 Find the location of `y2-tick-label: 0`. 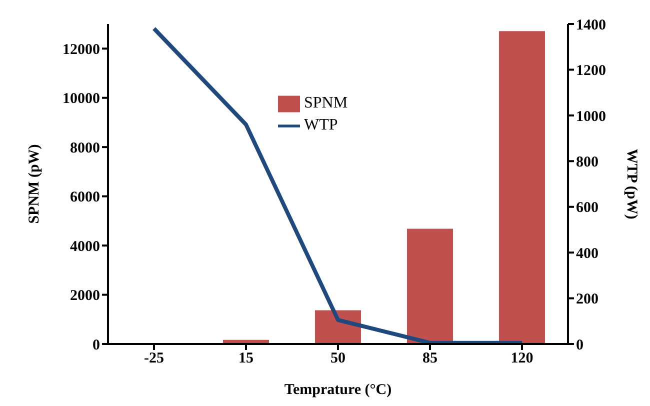

y2-tick-label: 0 is located at coordinates (580, 345).